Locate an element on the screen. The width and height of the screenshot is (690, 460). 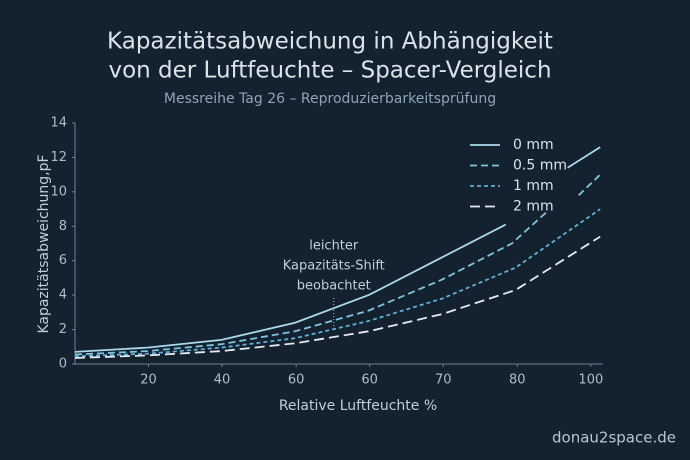
y-tick-label: 2 is located at coordinates (63, 329).